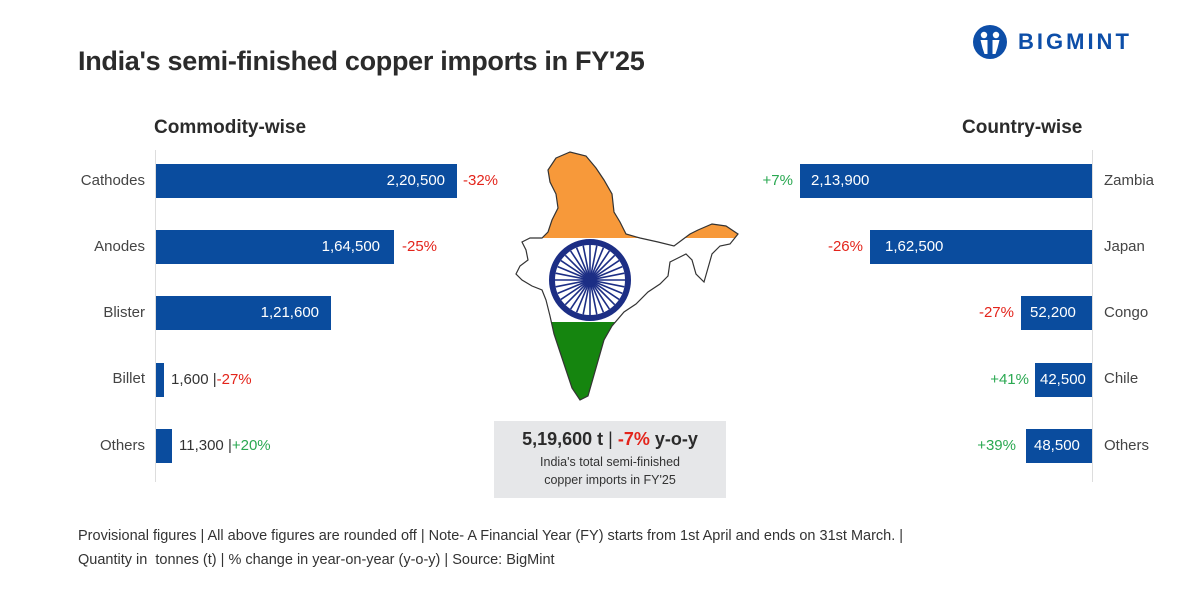  Describe the element at coordinates (119, 246) in the screenshot. I see `category-label: Anodes` at that location.